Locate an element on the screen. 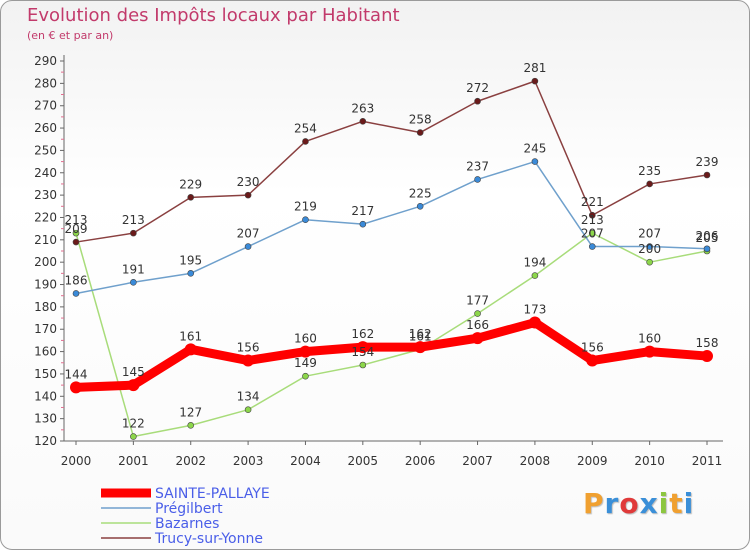  data-label: 161 is located at coordinates (190, 336).